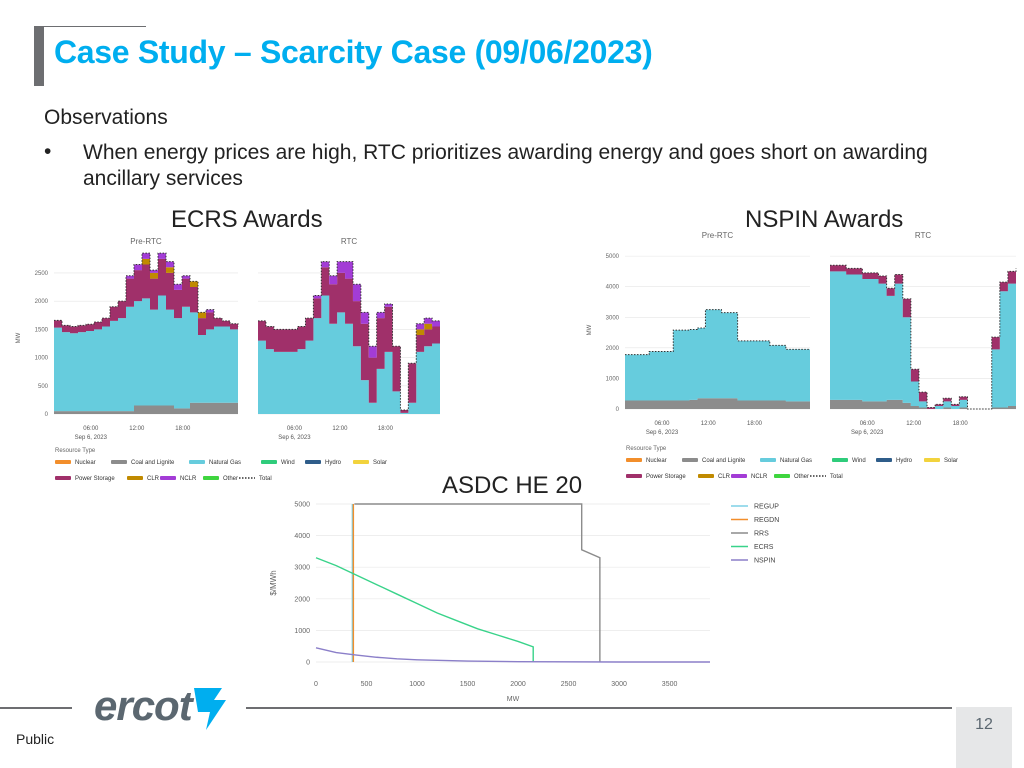 This screenshot has height=768, width=1024. I want to click on x-tick-label: 3000, so click(619, 684).